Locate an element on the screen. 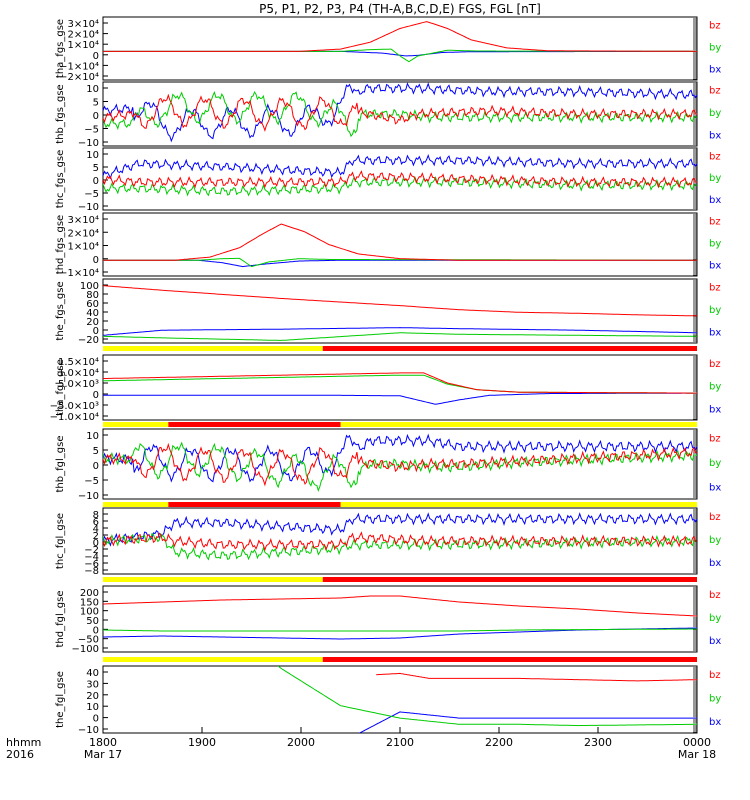 The width and height of the screenshot is (750, 800). y-axis-label: thb_fgs_gse is located at coordinates (60, 113).